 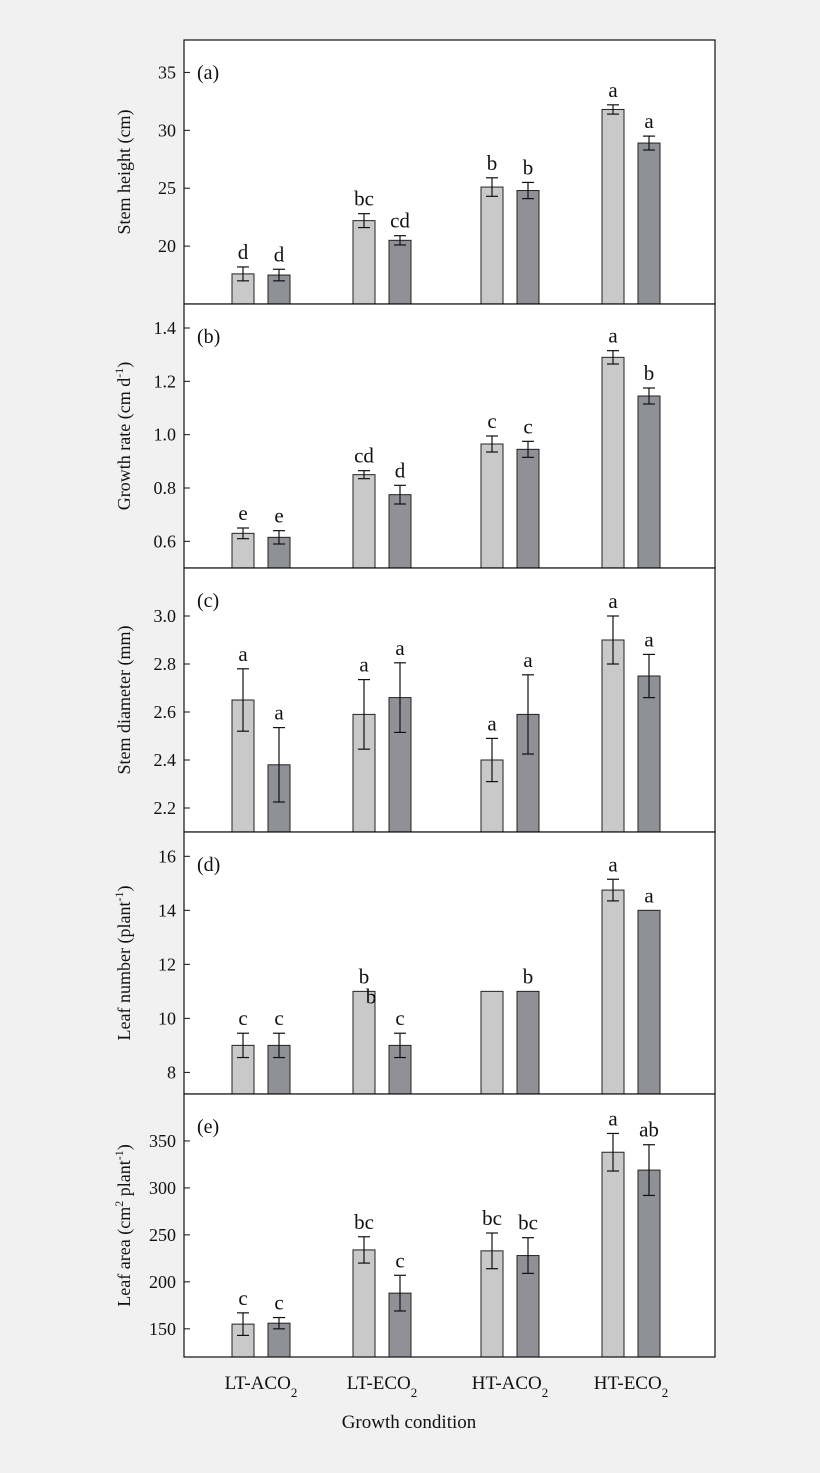 What do you see at coordinates (364, 456) in the screenshot?
I see `significance-letter: cd` at bounding box center [364, 456].